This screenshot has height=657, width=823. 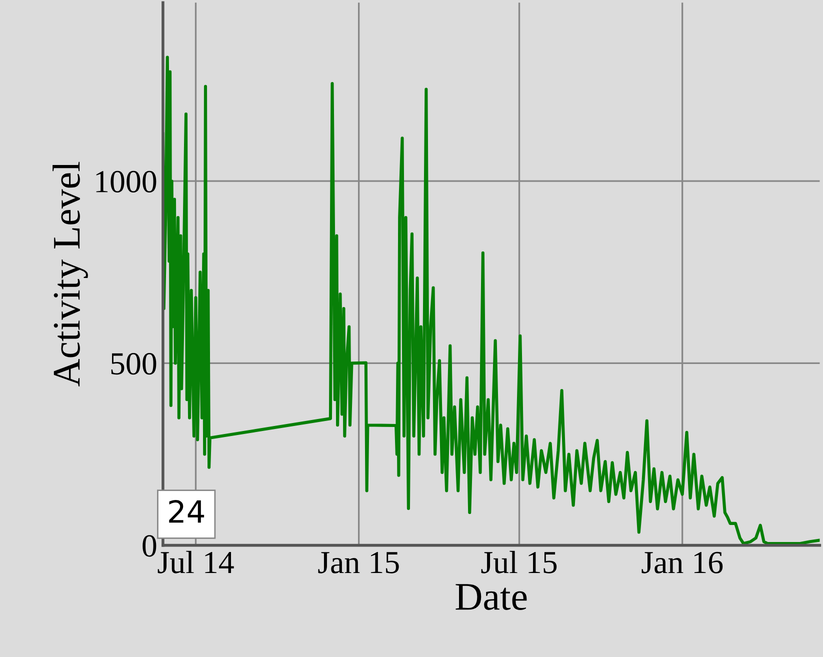 I want to click on y-tick-label: 500, so click(x=133, y=364).